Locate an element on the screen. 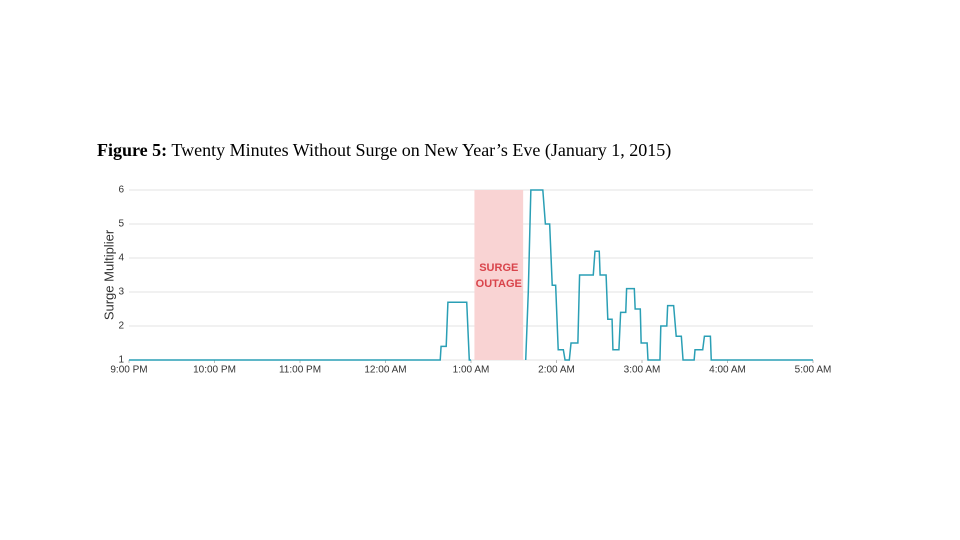 This screenshot has height=540, width=960. outage-label: OUTAGE is located at coordinates (499, 284).